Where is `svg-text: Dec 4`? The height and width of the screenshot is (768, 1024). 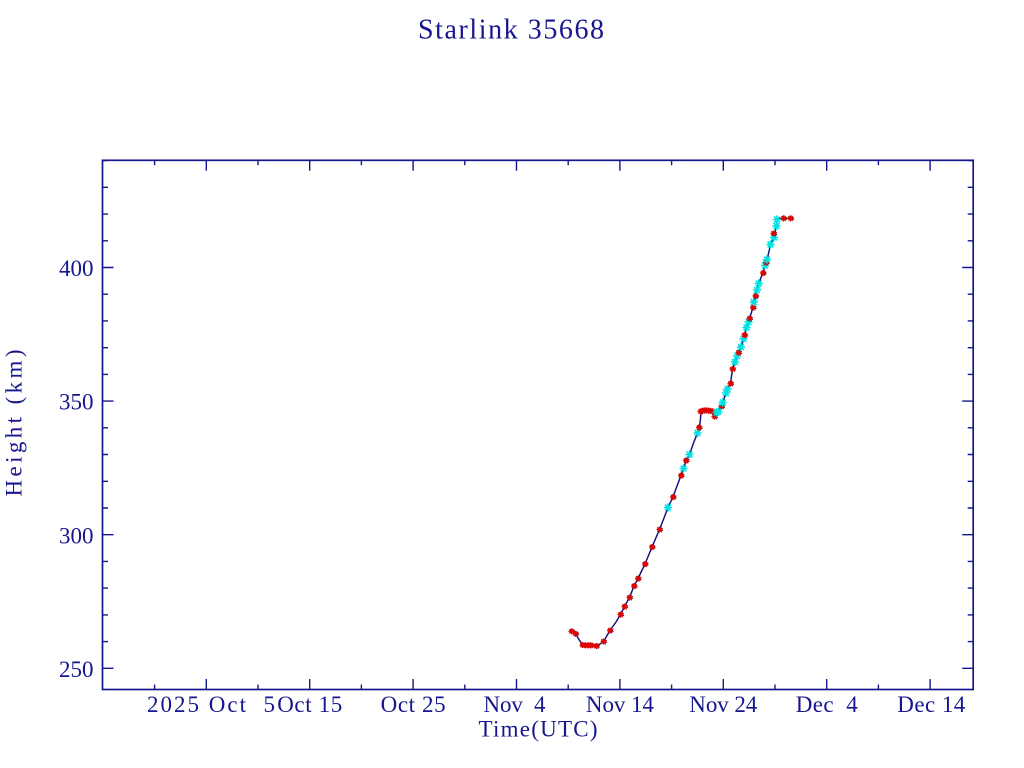 svg-text: Dec 4 is located at coordinates (827, 704).